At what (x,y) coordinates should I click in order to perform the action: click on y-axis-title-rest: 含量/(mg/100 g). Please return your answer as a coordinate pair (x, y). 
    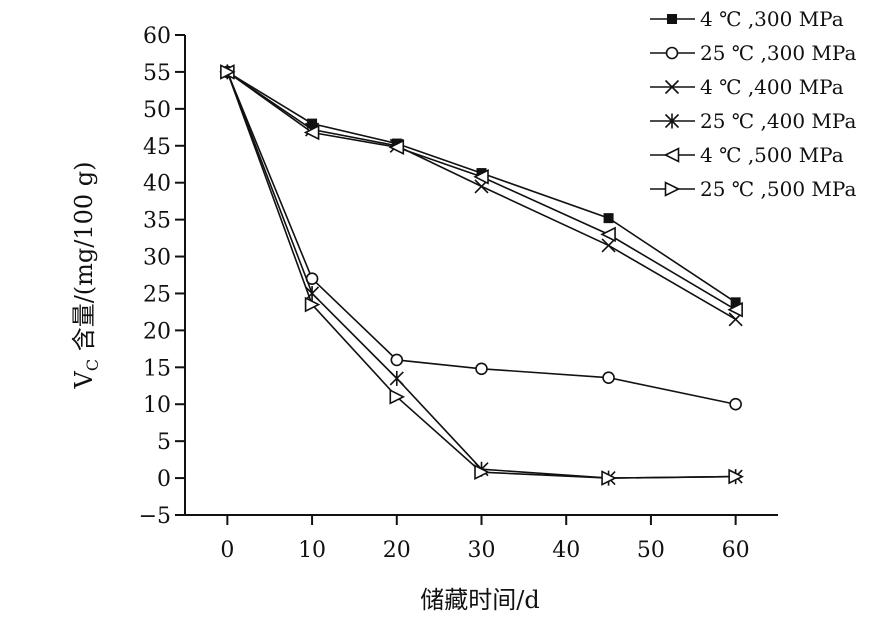
    Looking at the image, I should click on (84, 259).